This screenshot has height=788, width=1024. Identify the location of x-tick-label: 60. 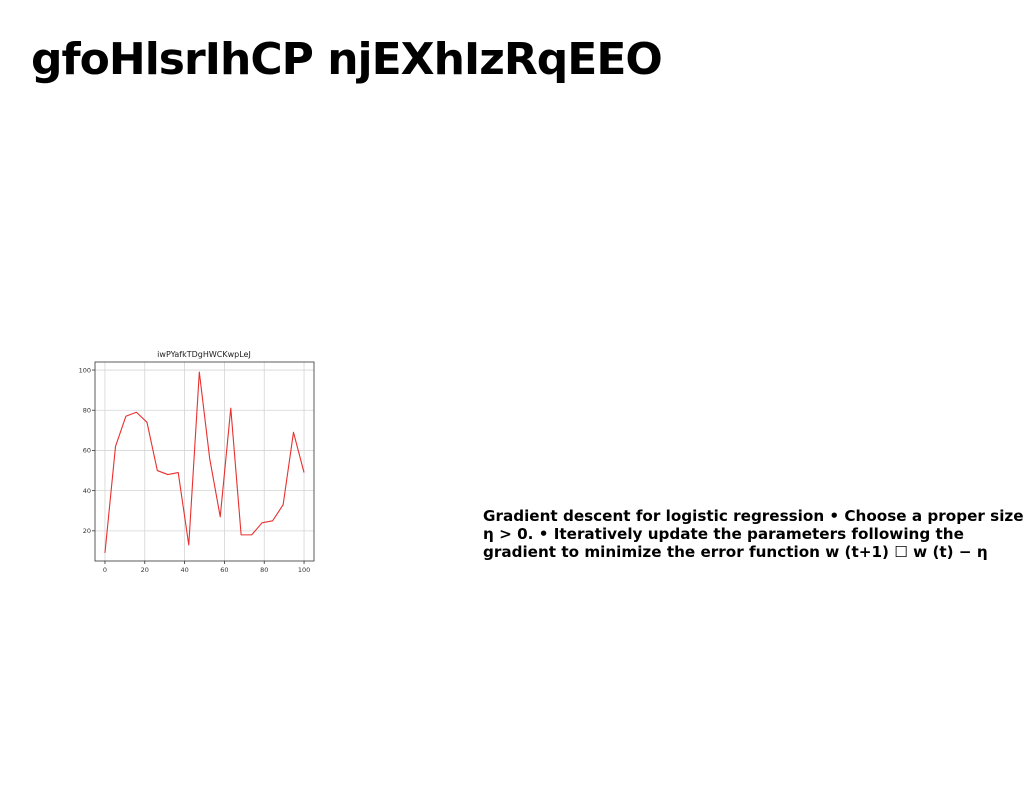
(224, 570).